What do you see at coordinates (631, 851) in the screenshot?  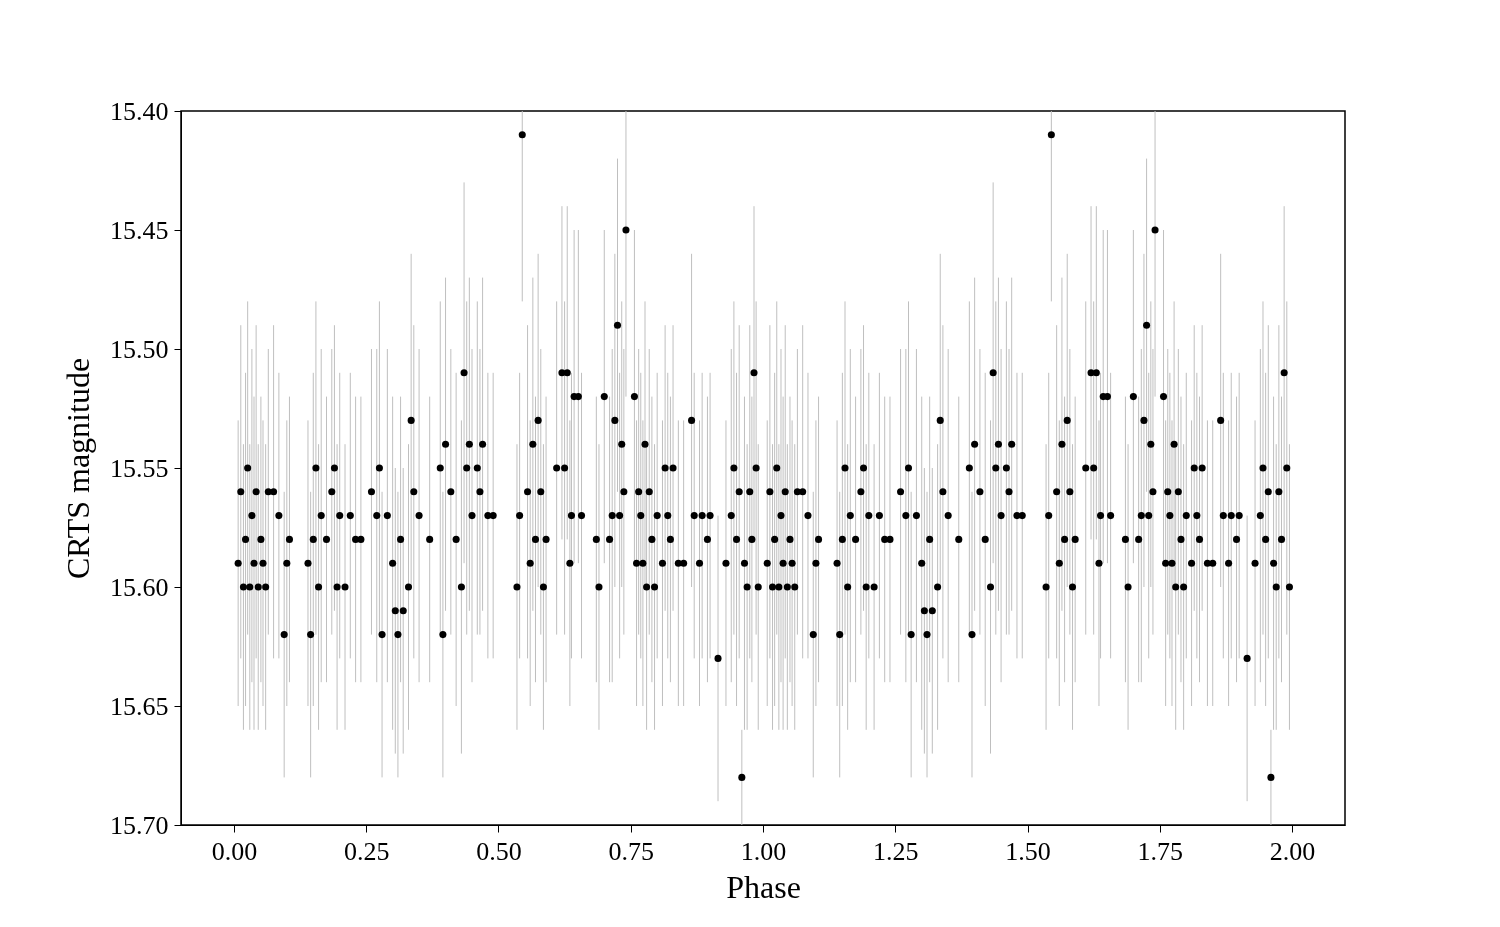 I see `x-tick-label: 0.75` at bounding box center [631, 851].